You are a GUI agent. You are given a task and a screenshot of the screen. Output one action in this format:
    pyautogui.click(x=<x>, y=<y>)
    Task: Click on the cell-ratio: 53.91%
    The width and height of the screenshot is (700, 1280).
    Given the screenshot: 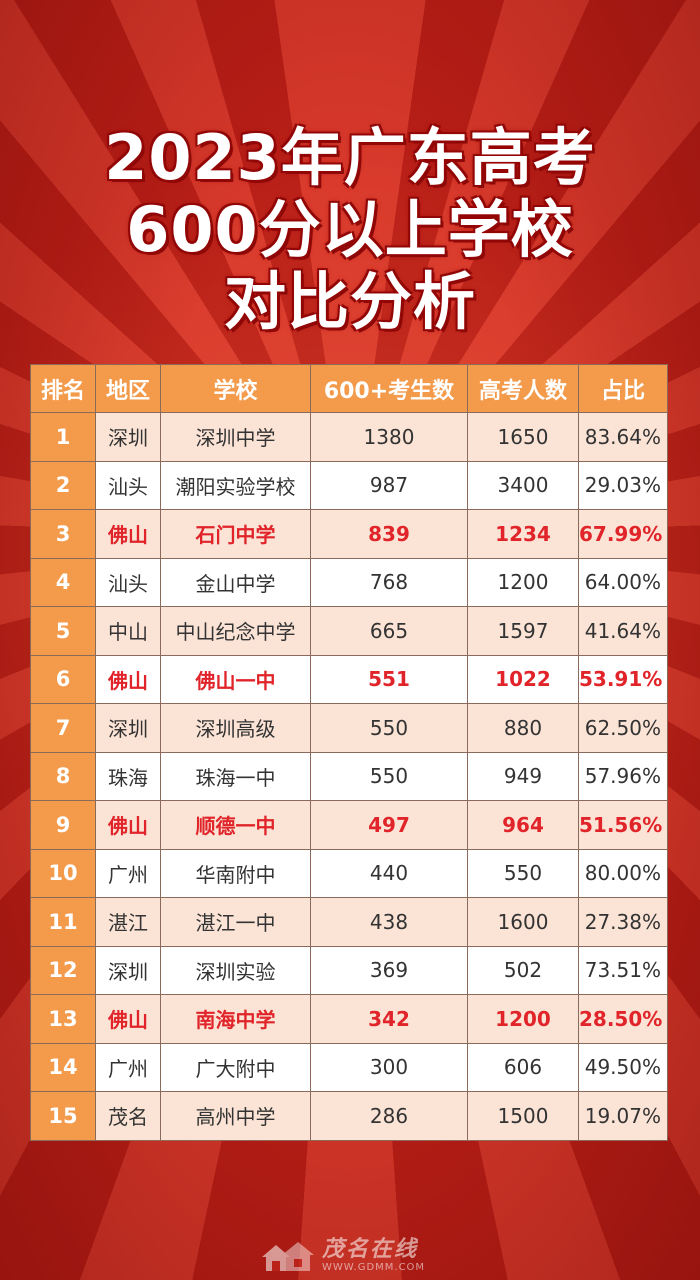 What is the action you would take?
    pyautogui.click(x=623, y=679)
    